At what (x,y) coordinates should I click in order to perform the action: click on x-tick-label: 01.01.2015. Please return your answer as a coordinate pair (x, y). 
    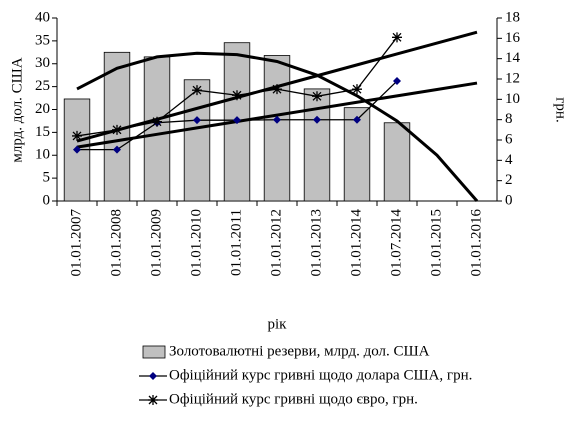
    Looking at the image, I should click on (436, 243).